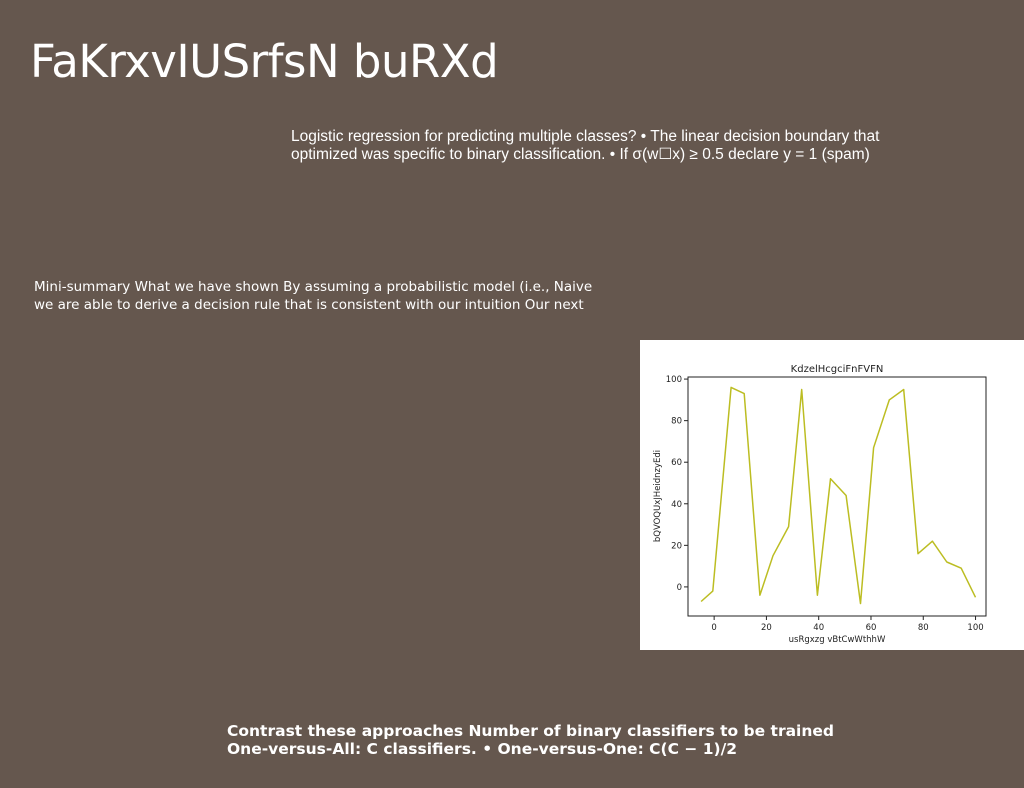 The width and height of the screenshot is (1024, 788). What do you see at coordinates (871, 628) in the screenshot?
I see `x-tick-label: 60` at bounding box center [871, 628].